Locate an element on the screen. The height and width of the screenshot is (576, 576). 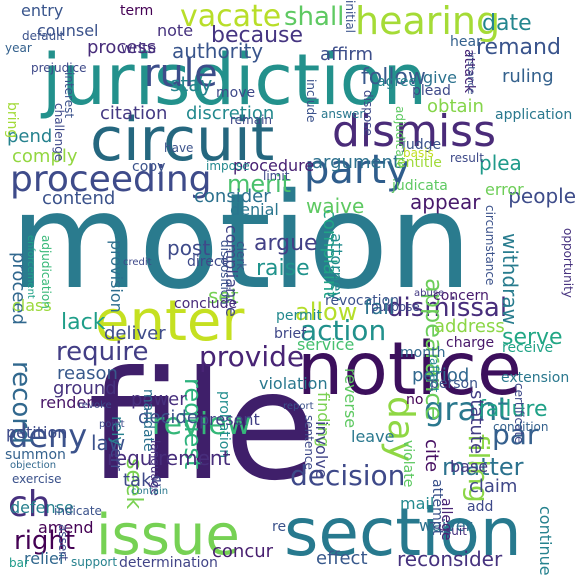
word-violation: violation is located at coordinates (293, 383).